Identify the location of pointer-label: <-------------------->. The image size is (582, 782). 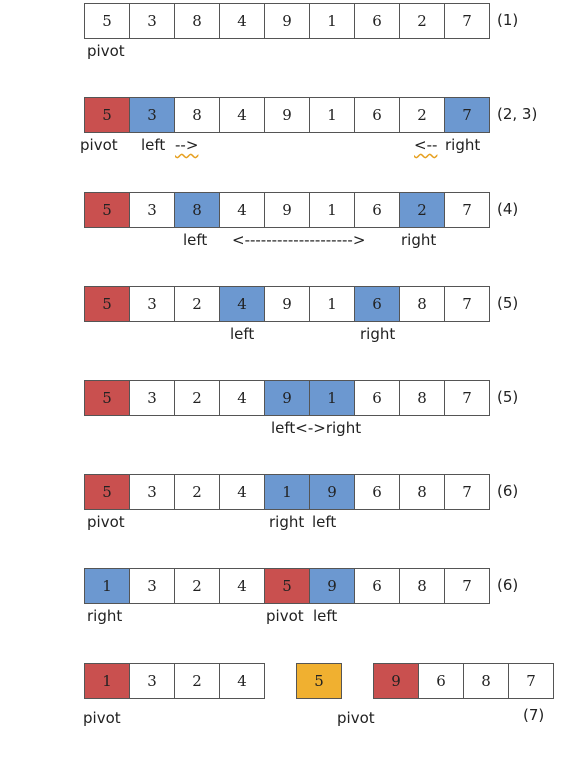
(299, 240).